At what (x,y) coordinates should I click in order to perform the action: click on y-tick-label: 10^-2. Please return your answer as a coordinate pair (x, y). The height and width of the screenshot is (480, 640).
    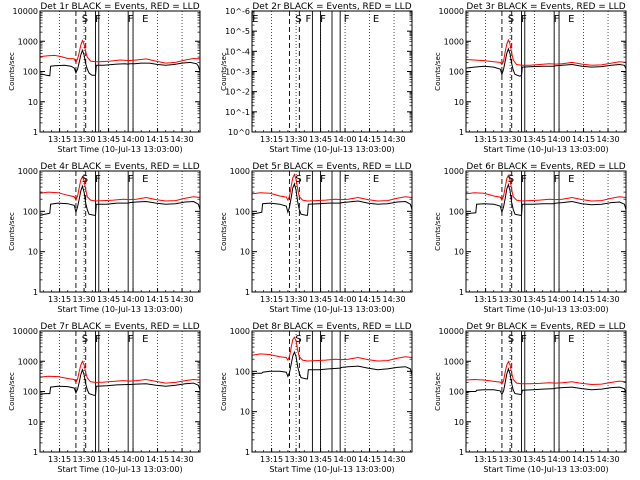
    Looking at the image, I should click on (237, 92).